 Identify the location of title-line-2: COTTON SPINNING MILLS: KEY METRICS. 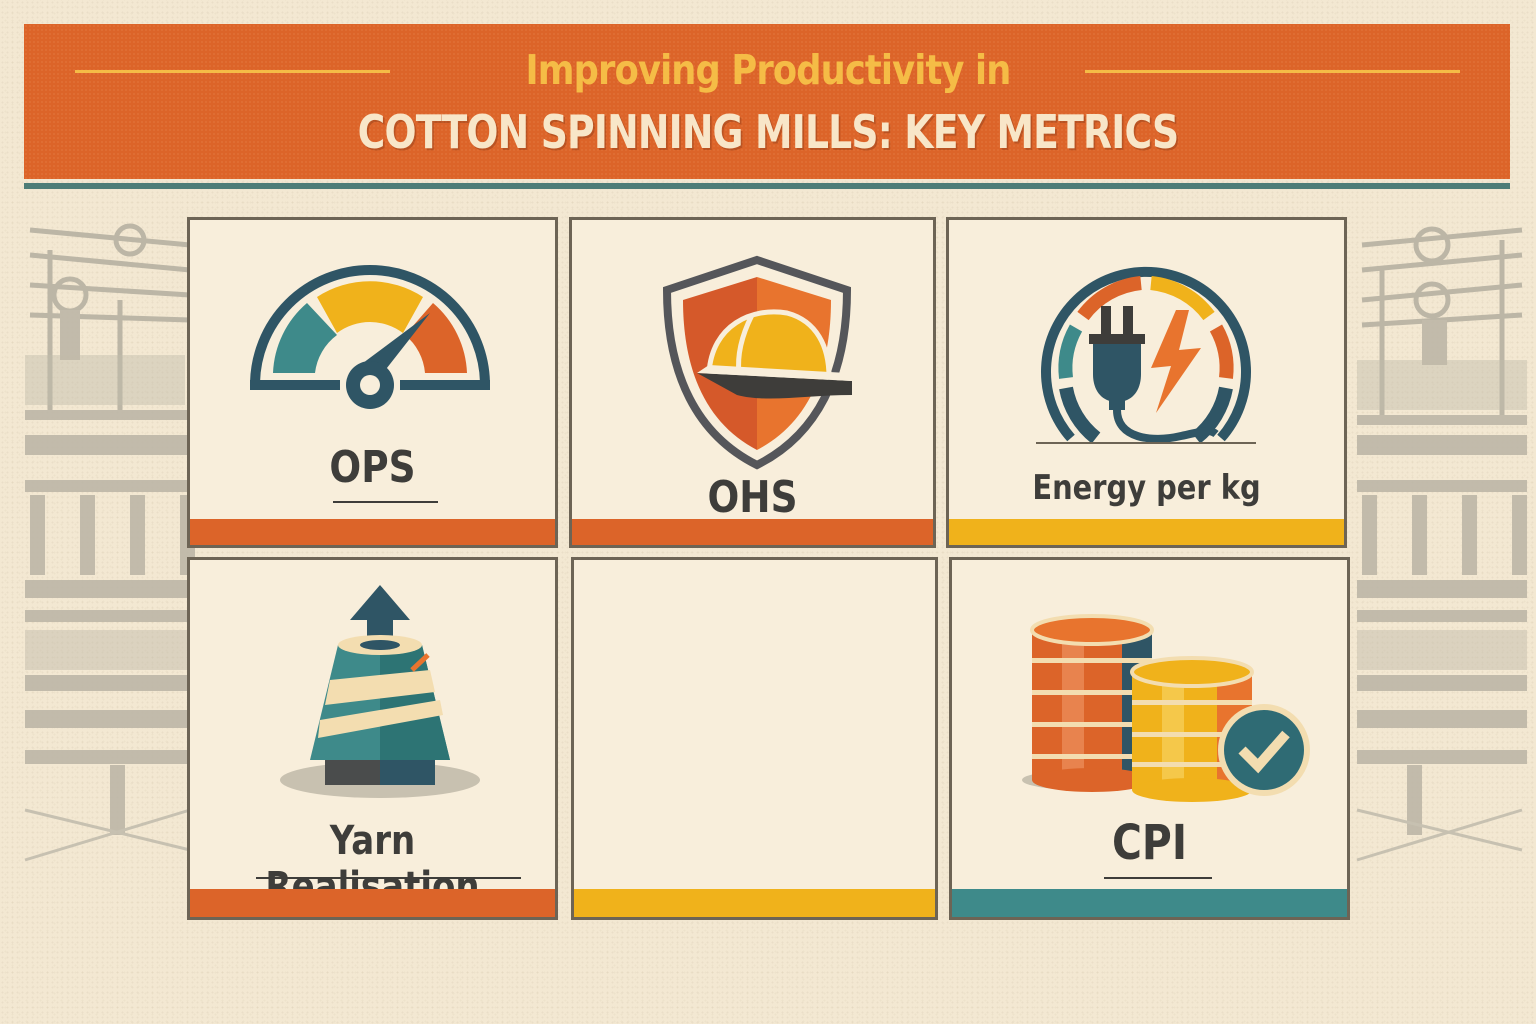
(768, 132).